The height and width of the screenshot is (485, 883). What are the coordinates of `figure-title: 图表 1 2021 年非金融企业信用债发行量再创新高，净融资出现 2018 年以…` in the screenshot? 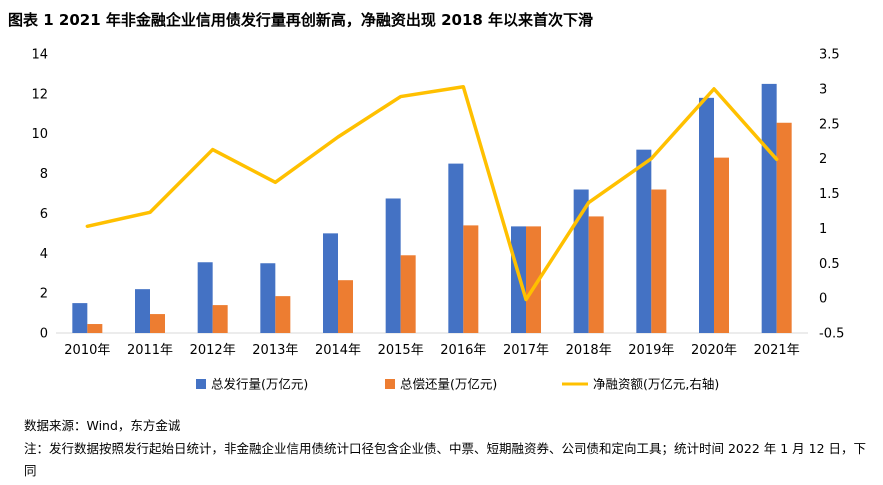 It's located at (301, 20).